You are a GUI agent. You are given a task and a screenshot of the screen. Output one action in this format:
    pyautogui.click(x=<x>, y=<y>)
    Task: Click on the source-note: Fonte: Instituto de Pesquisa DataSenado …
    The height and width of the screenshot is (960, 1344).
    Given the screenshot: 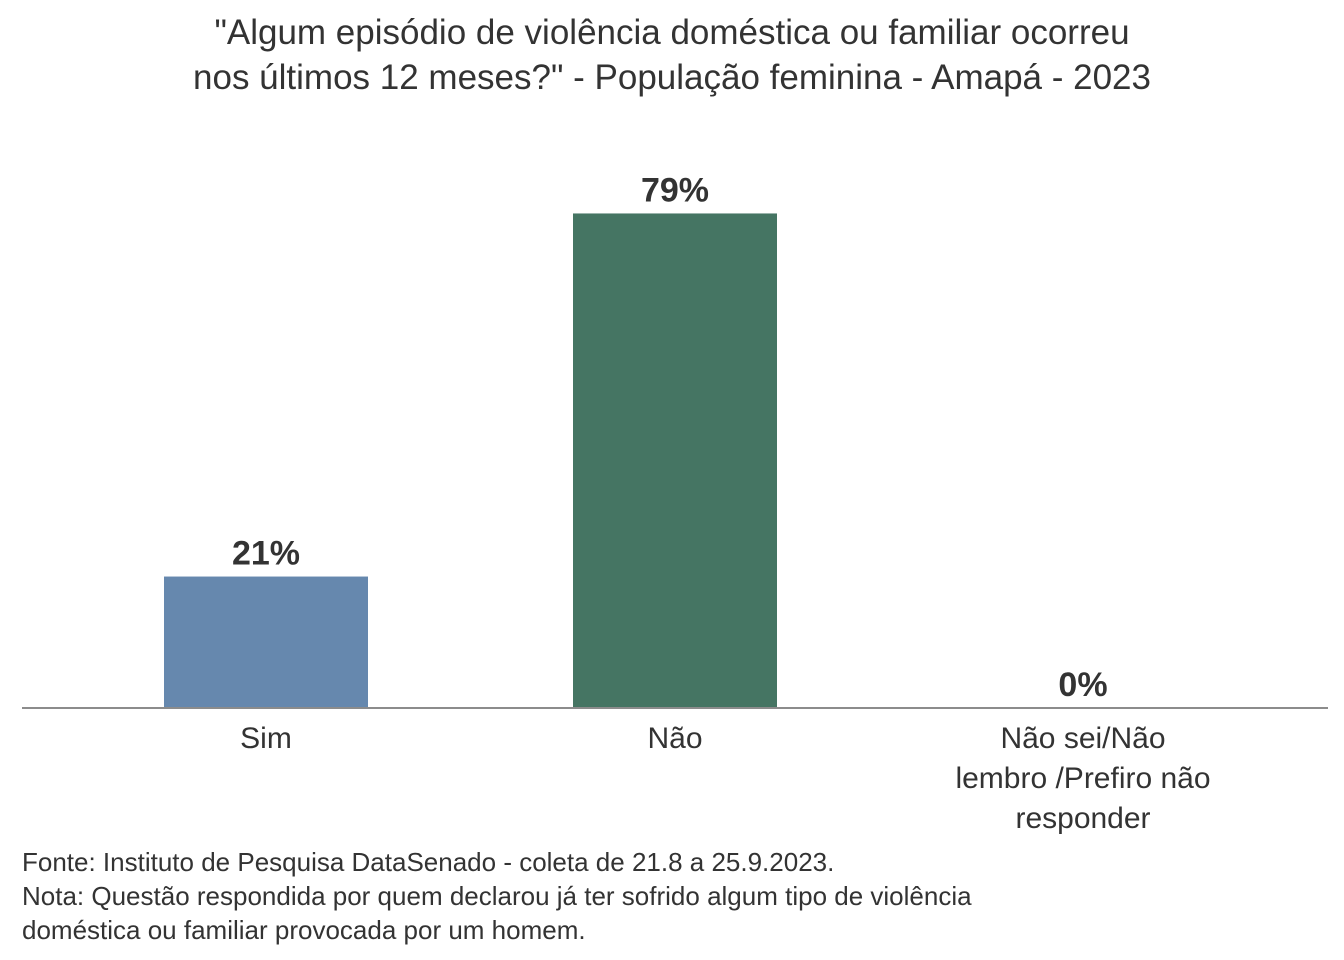 What is the action you would take?
    pyautogui.click(x=428, y=862)
    